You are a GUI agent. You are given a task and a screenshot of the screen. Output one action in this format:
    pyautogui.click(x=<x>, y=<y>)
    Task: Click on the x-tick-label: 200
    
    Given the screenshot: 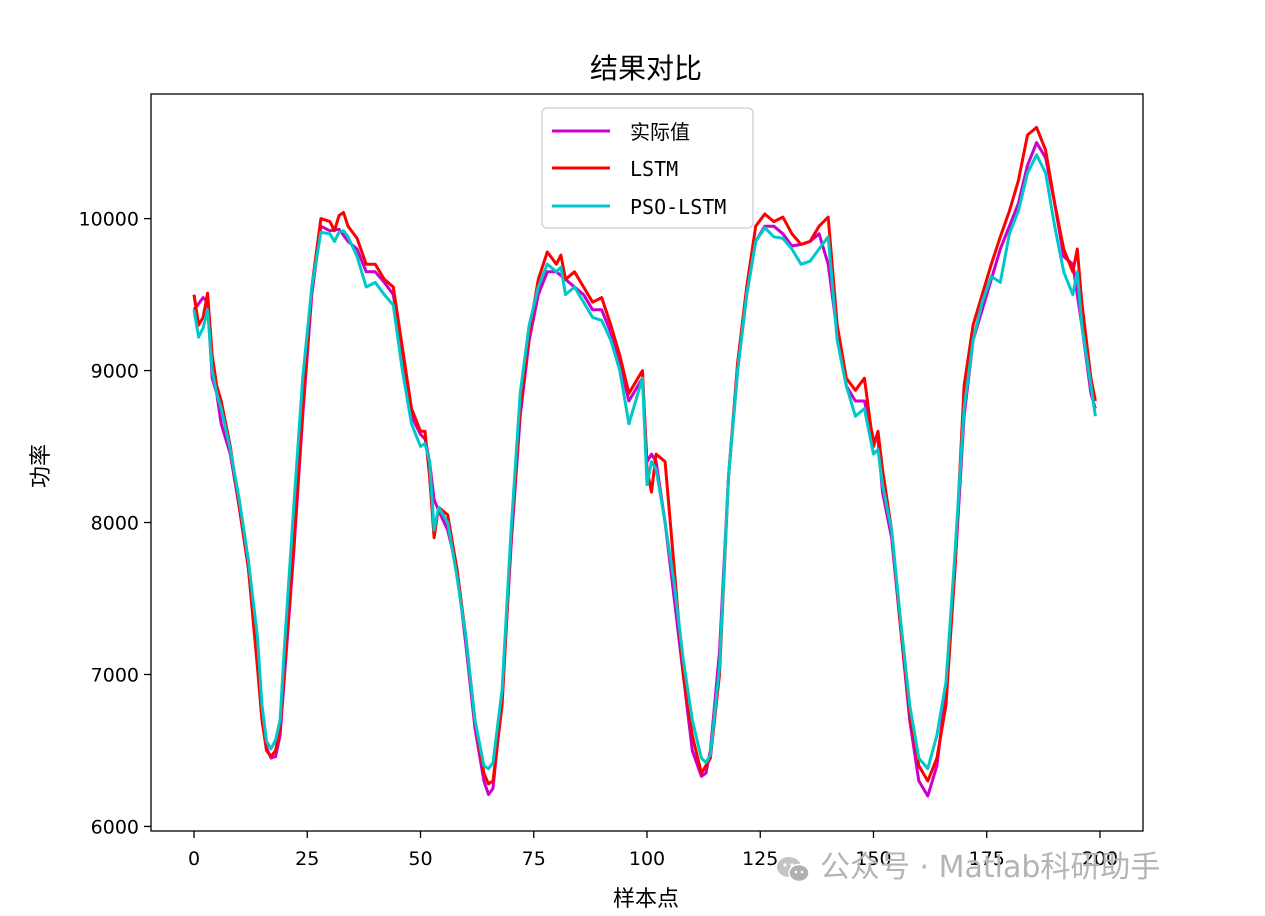 What is the action you would take?
    pyautogui.click(x=1100, y=859)
    